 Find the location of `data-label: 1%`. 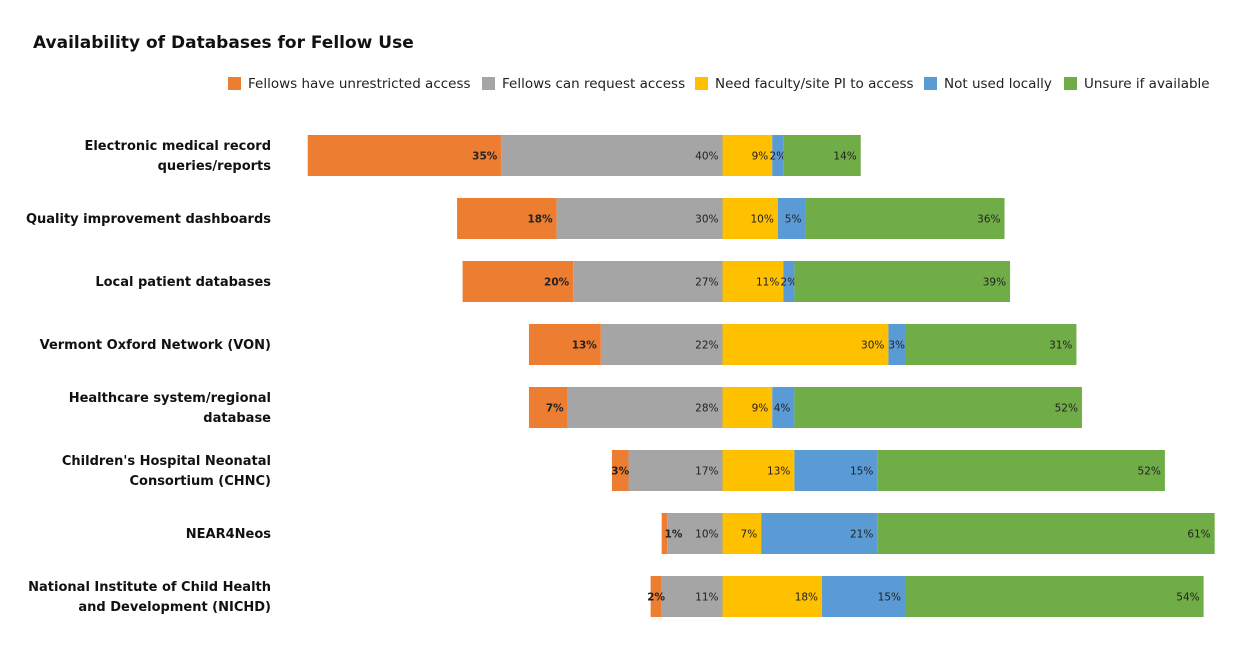

data-label: 1% is located at coordinates (674, 535).